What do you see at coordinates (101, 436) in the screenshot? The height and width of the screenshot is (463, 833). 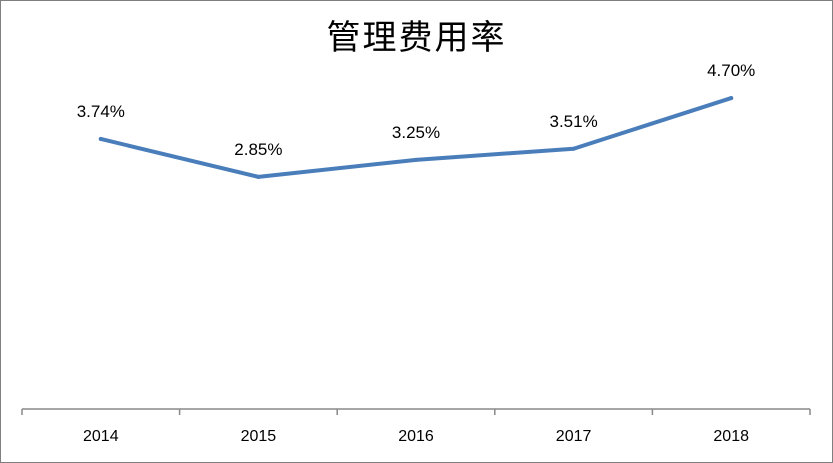 I see `x-tick-label-2014: 2014` at bounding box center [101, 436].